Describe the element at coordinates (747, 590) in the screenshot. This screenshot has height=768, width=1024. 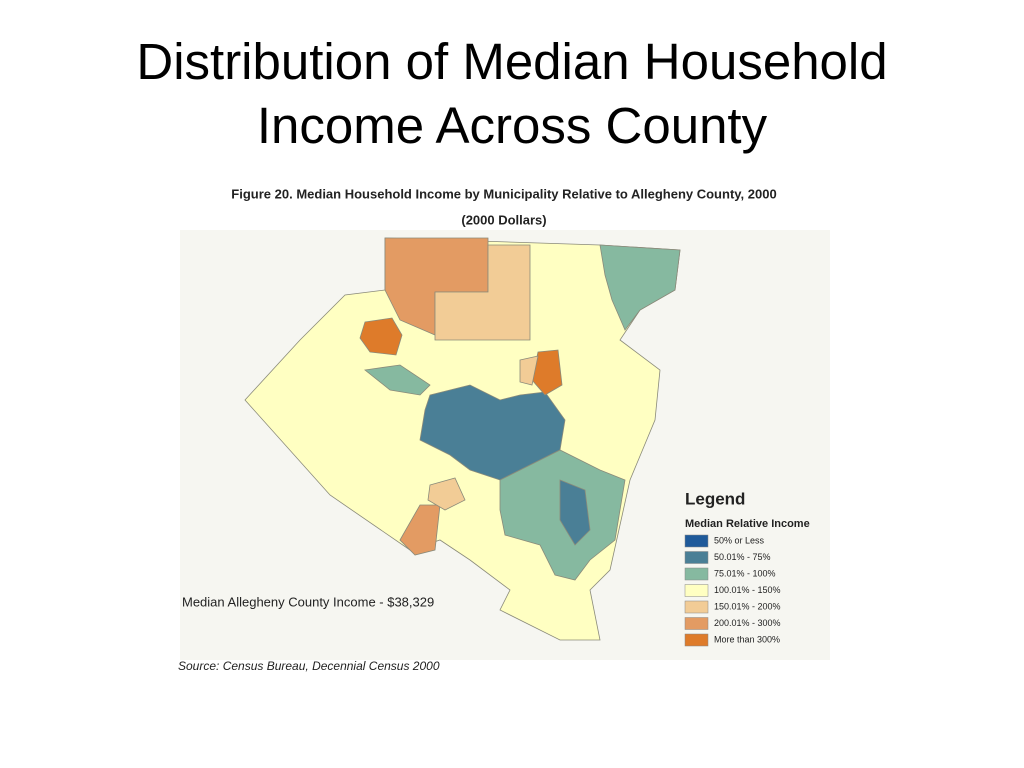
I see `legend-label: 100.01% - 150%` at that location.